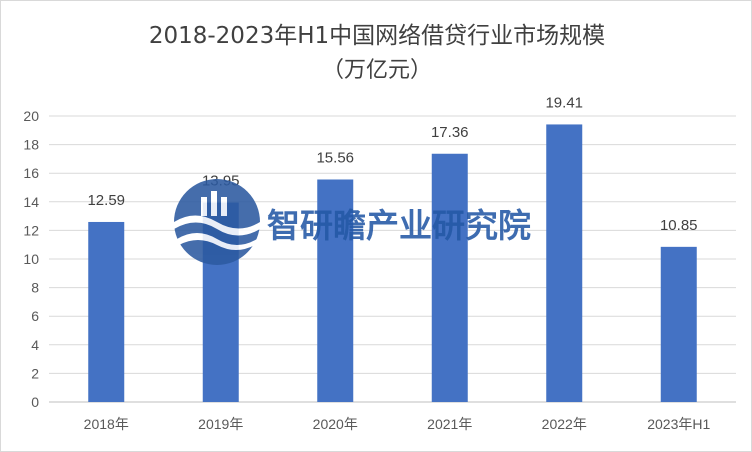 This screenshot has width=752, height=452. What do you see at coordinates (377, 70) in the screenshot?
I see `chart-subtitle: （万亿元）` at bounding box center [377, 70].